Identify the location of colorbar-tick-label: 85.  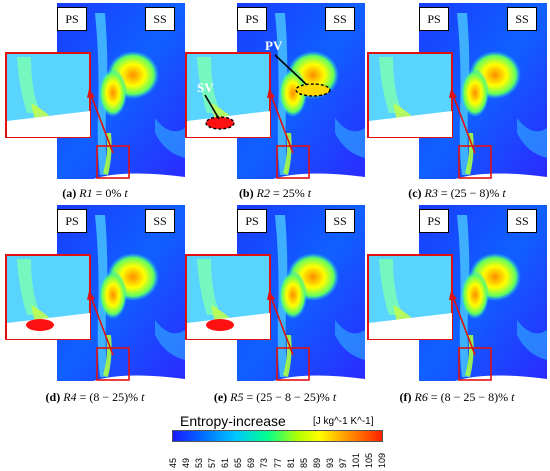
(303, 462).